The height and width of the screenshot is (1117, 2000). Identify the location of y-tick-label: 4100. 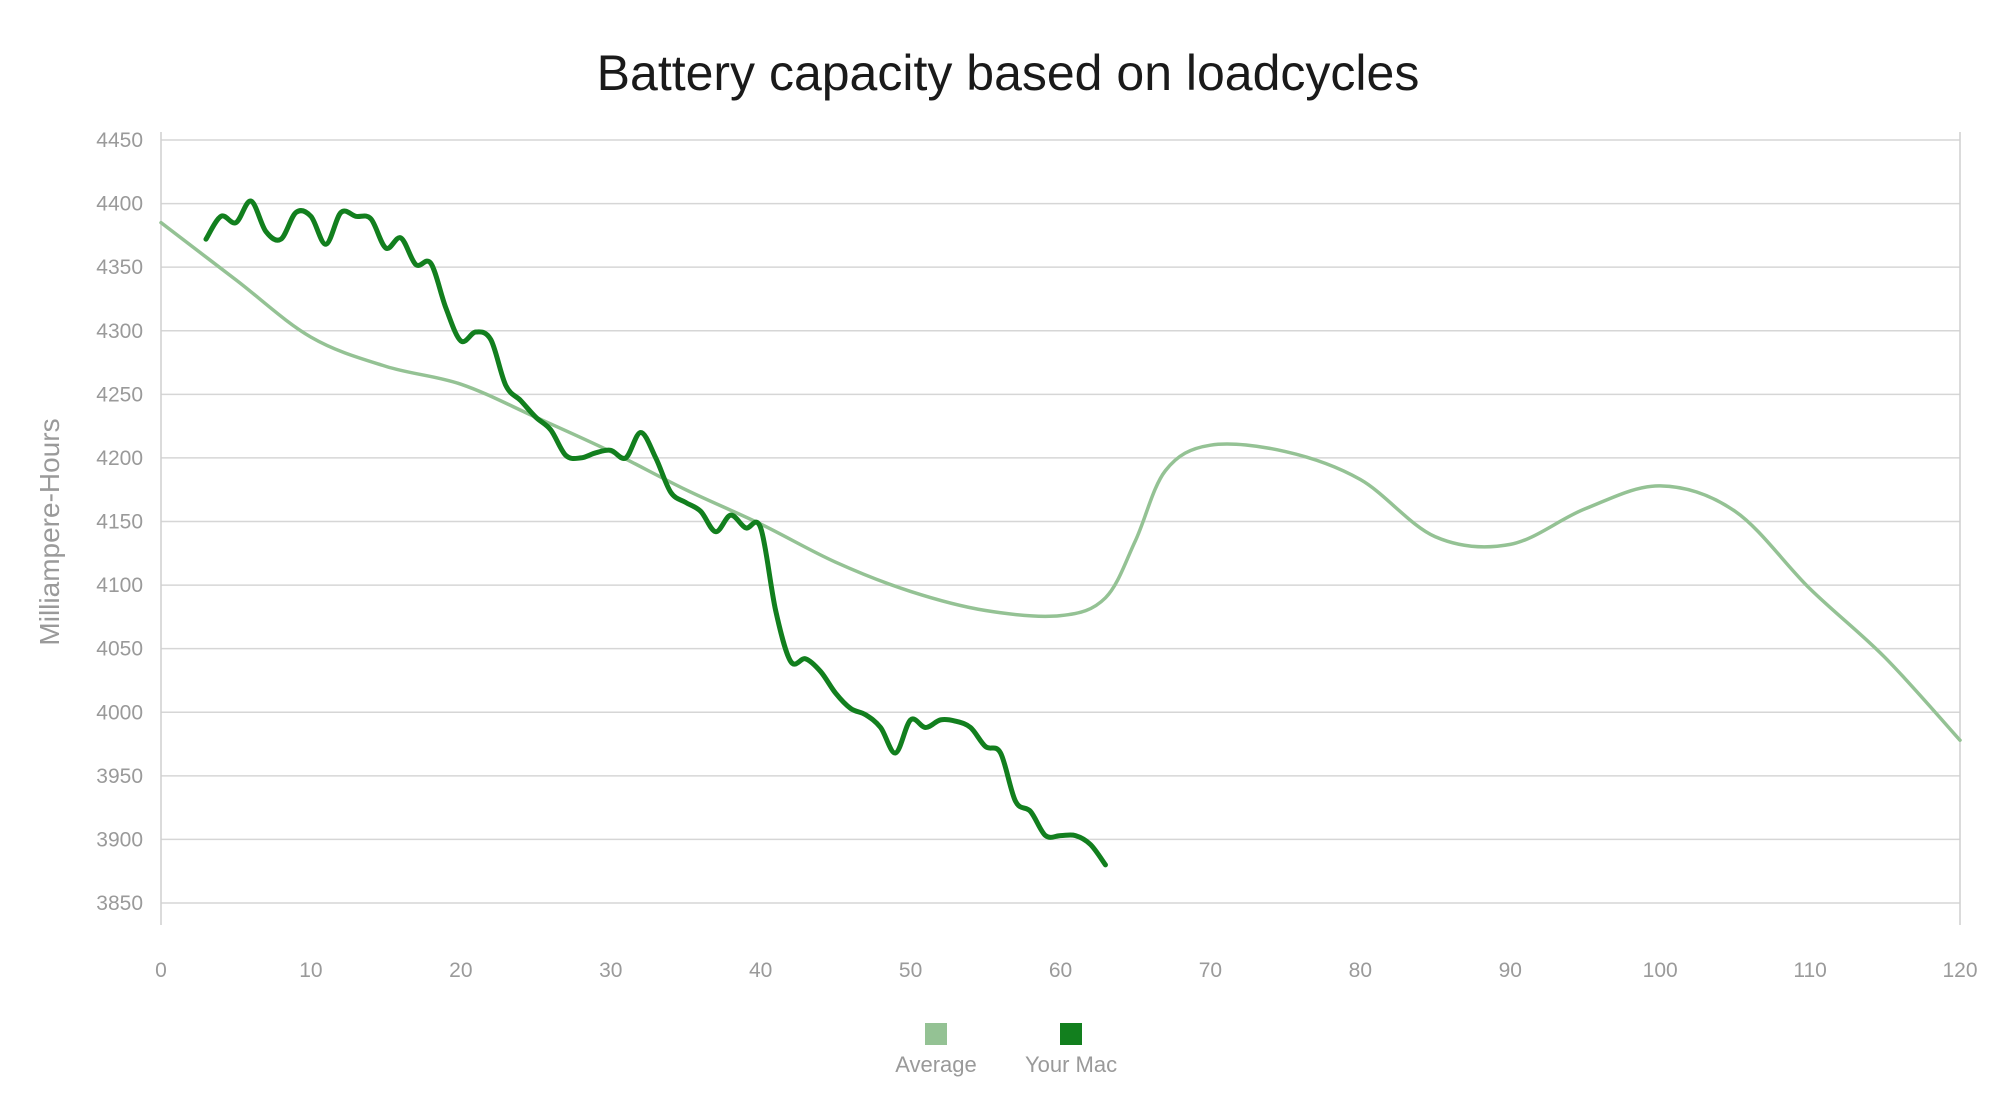
(119, 585).